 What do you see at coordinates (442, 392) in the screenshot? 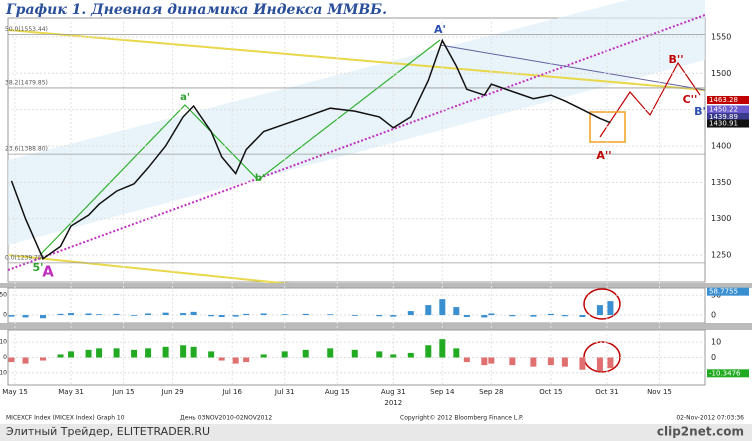
I see `x-tick-label: Sep 14` at bounding box center [442, 392].